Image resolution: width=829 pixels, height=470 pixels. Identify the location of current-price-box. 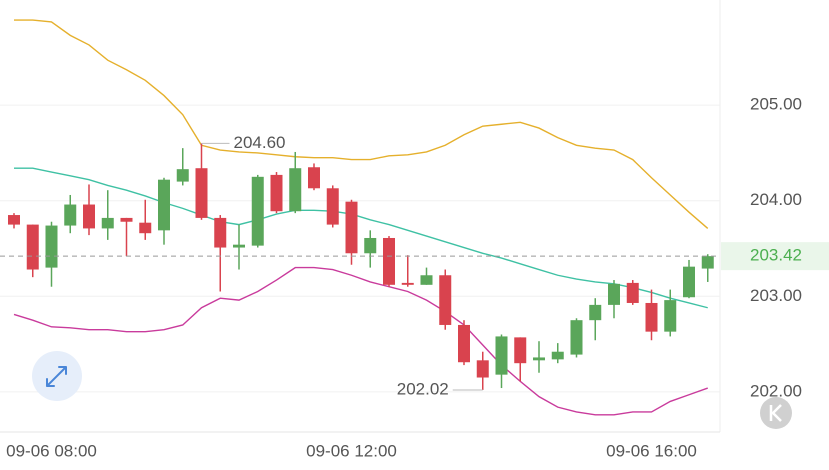
(775, 256).